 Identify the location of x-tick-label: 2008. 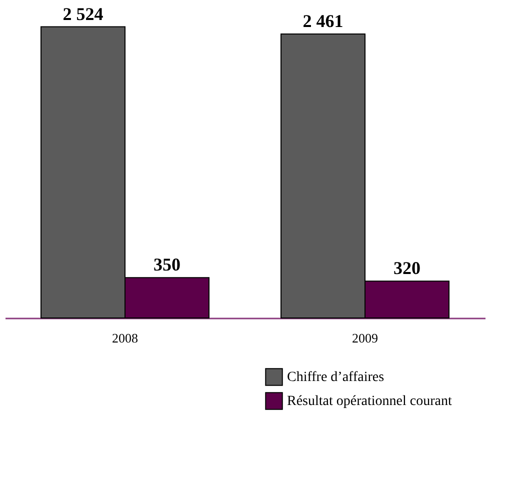
(125, 338).